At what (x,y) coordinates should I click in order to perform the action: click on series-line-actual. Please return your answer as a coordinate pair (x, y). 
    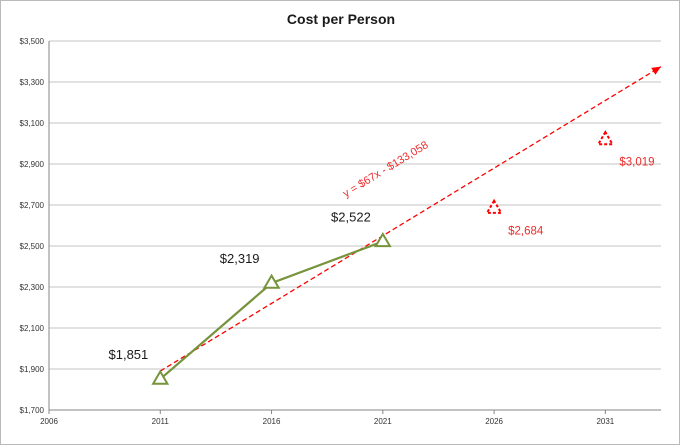
    Looking at the image, I should click on (271, 310).